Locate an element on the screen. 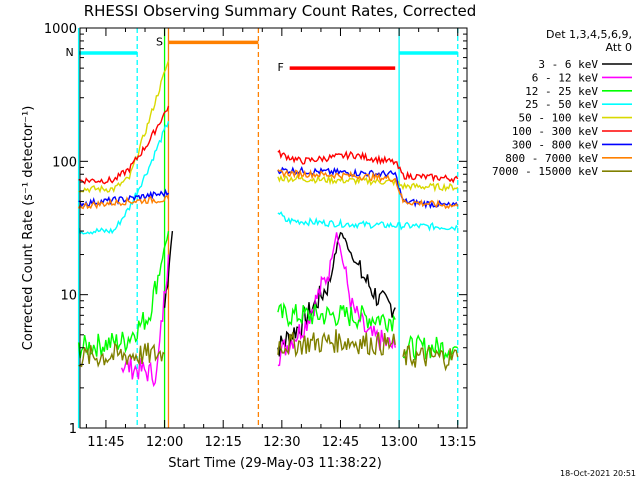  x-tick-label: 13:00 is located at coordinates (398, 442).